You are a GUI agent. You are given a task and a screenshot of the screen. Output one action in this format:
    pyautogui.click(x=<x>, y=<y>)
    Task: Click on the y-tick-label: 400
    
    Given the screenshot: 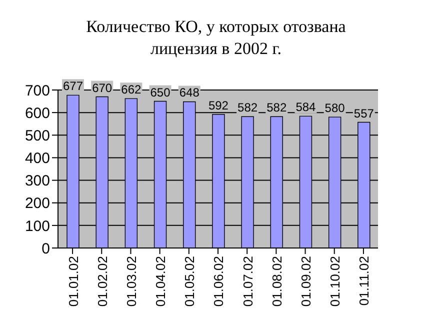 What is the action you would take?
    pyautogui.click(x=37, y=159)
    